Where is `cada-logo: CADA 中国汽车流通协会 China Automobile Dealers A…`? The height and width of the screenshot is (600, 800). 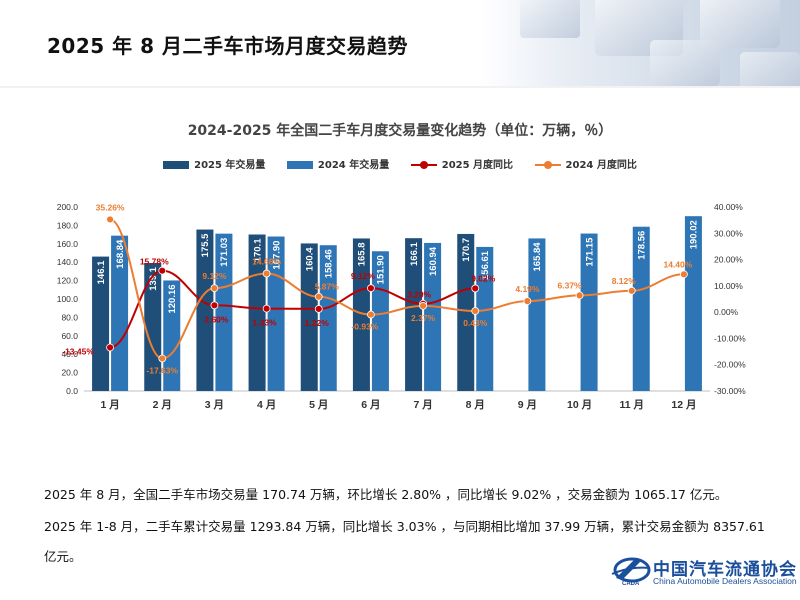 cada-logo: CADA 中国汽车流通协会 China Automobile Dealers A… is located at coordinates (705, 574).